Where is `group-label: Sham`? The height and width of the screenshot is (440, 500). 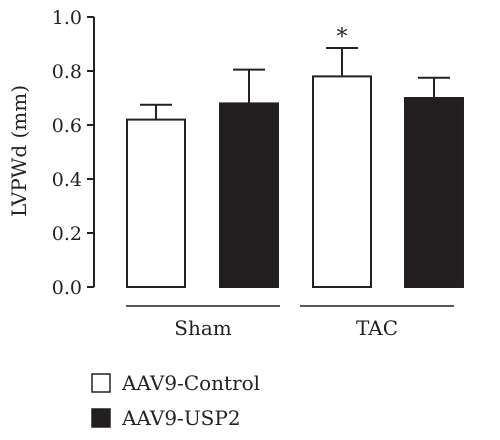
group-label: Sham is located at coordinates (203, 328).